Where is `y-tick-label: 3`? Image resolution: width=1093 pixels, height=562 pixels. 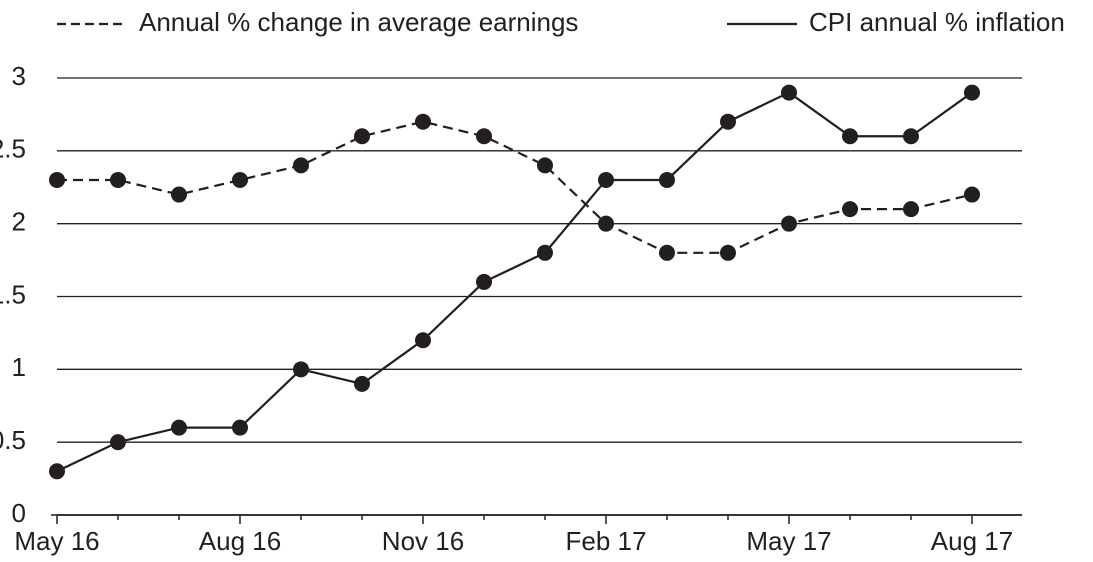
y-tick-label: 3 is located at coordinates (19, 76).